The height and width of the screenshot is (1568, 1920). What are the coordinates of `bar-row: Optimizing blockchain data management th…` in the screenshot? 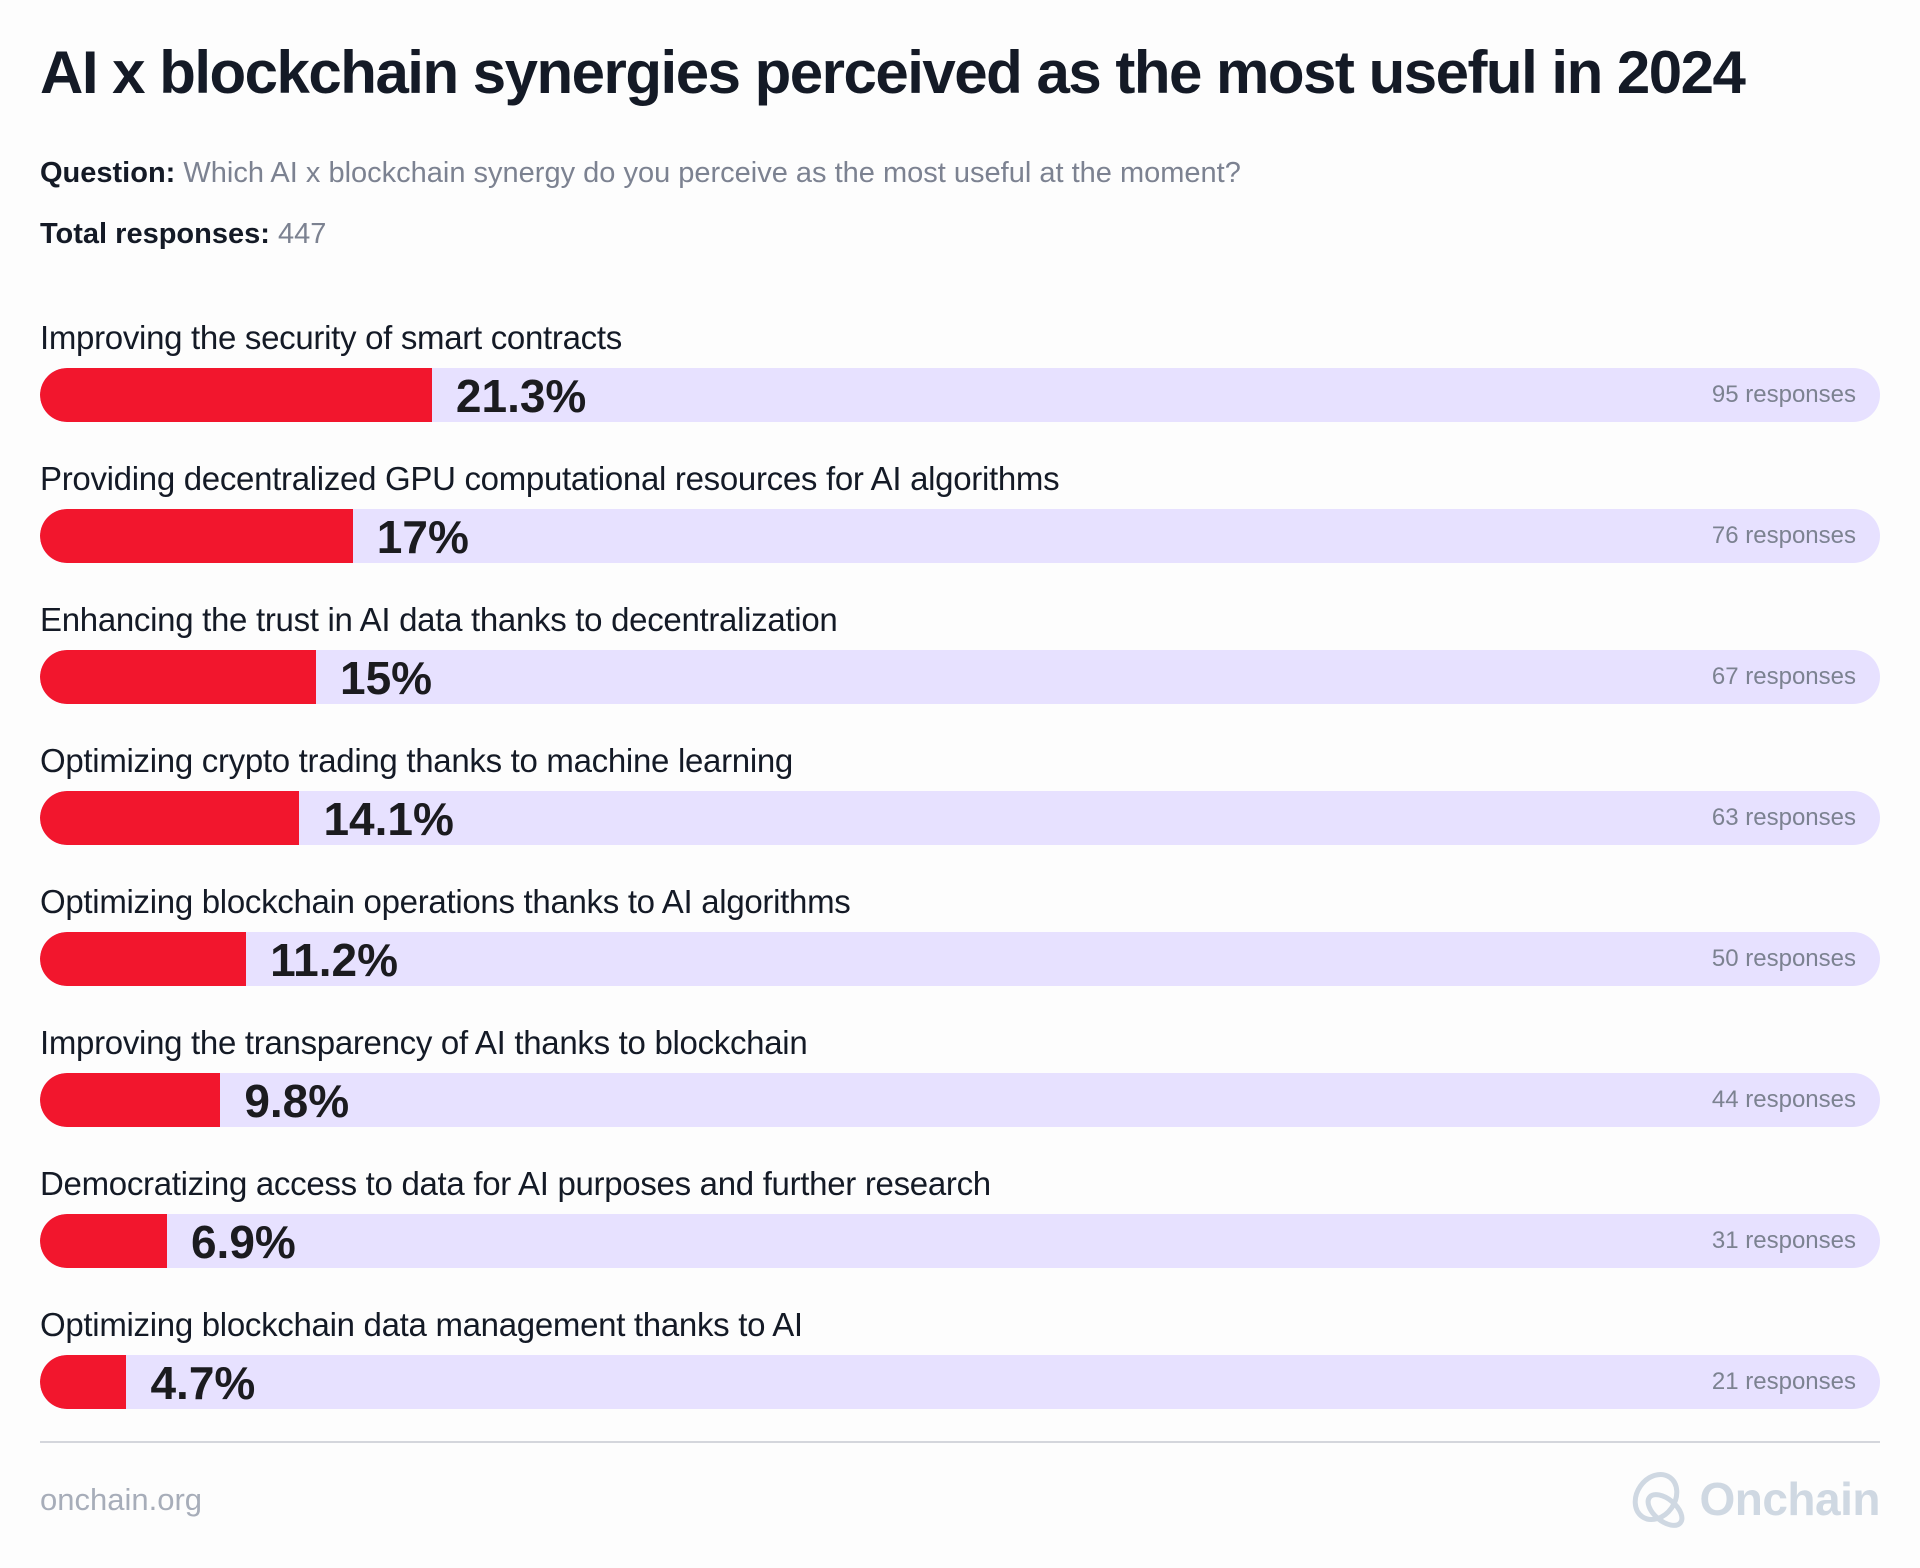 It's located at (960, 1370).